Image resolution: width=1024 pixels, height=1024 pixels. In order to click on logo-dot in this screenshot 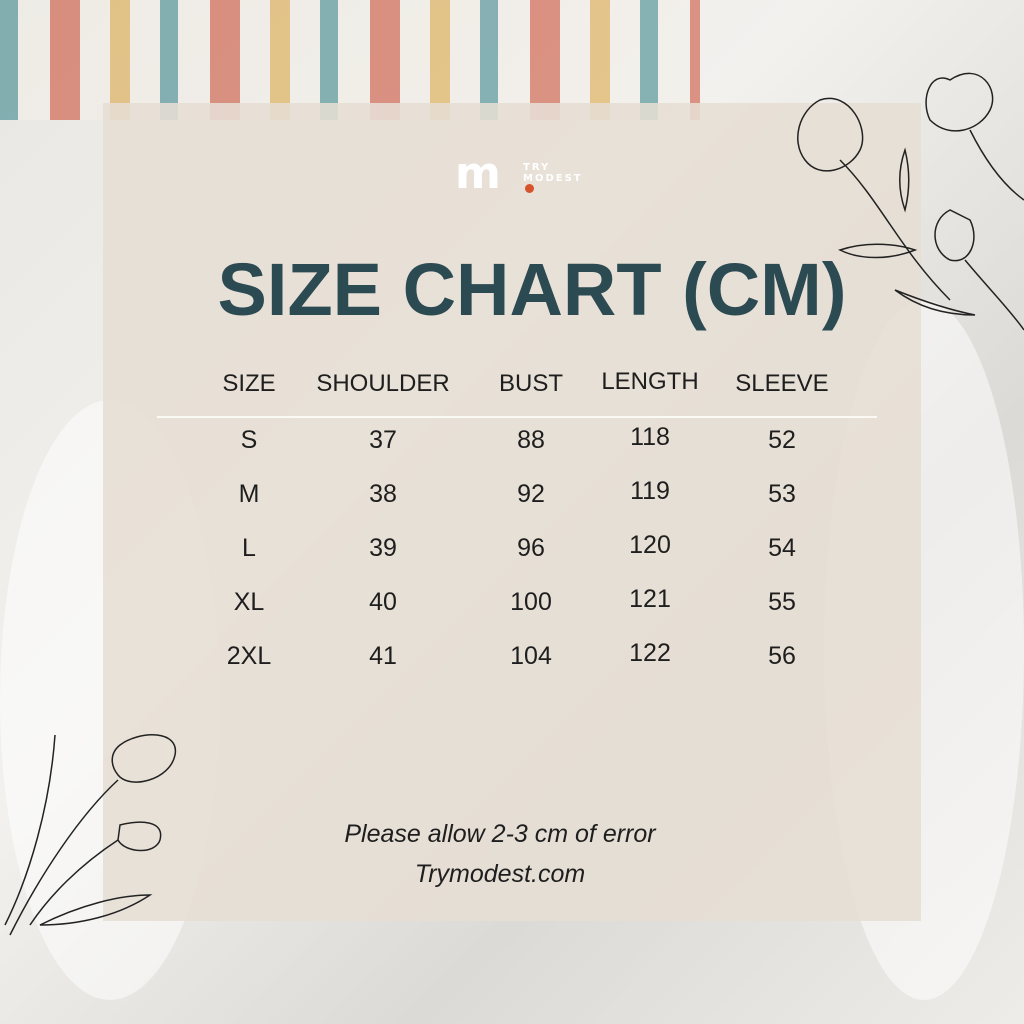, I will do `click(529, 188)`.